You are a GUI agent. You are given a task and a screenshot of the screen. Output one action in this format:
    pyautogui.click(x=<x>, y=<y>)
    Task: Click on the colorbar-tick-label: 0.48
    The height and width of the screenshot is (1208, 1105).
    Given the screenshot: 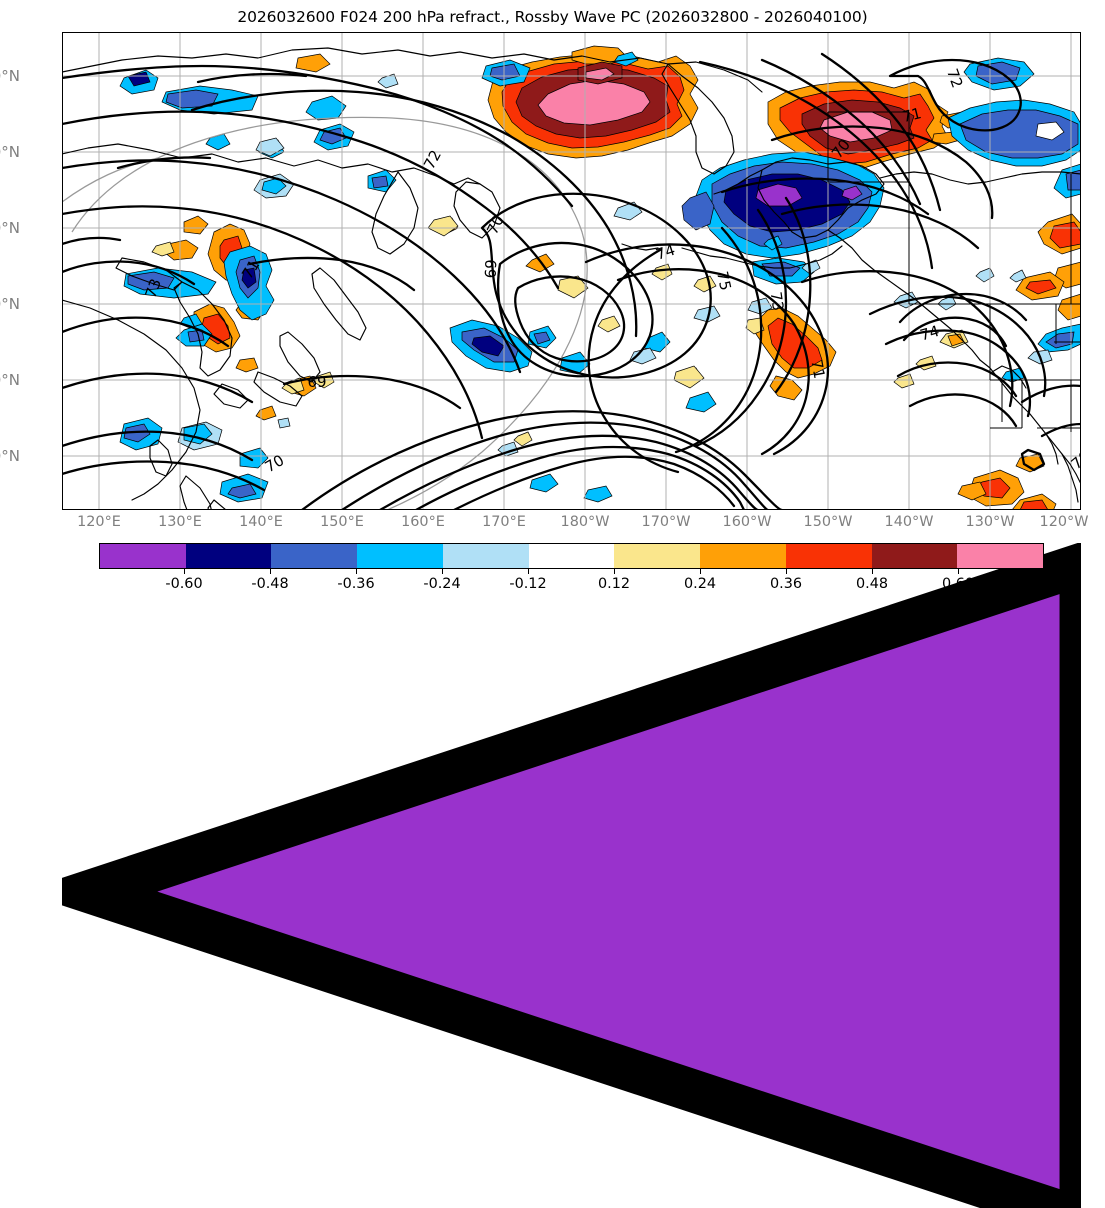 What is the action you would take?
    pyautogui.click(x=872, y=584)
    